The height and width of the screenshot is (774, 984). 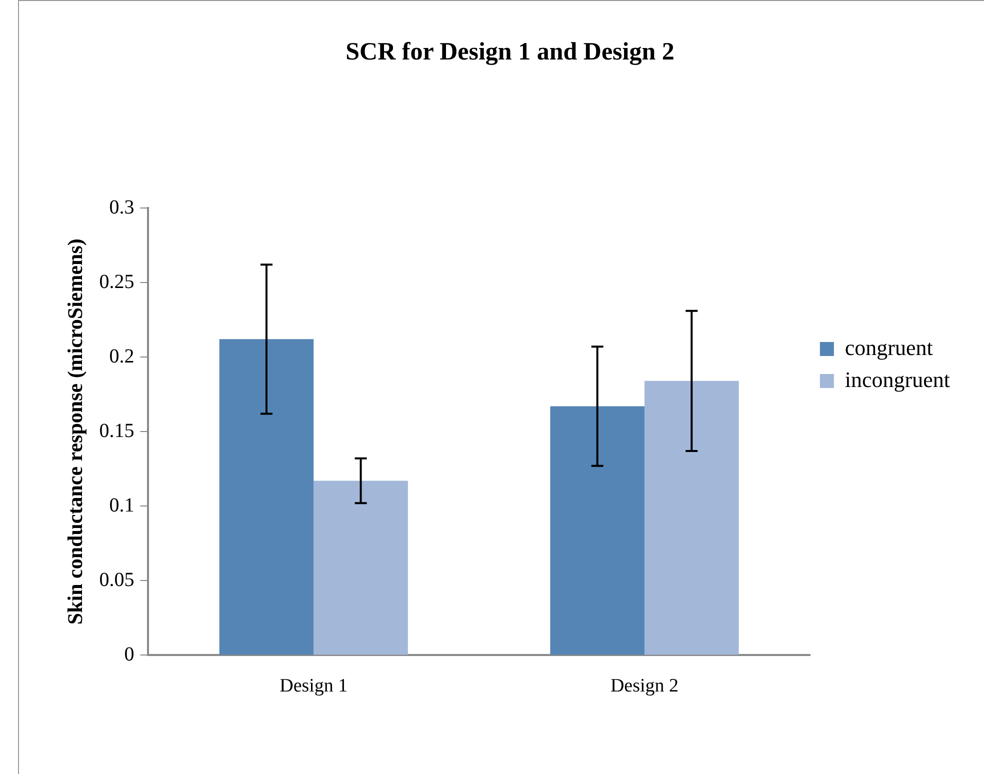 I want to click on y-tick-label: 0.3, so click(x=121, y=207).